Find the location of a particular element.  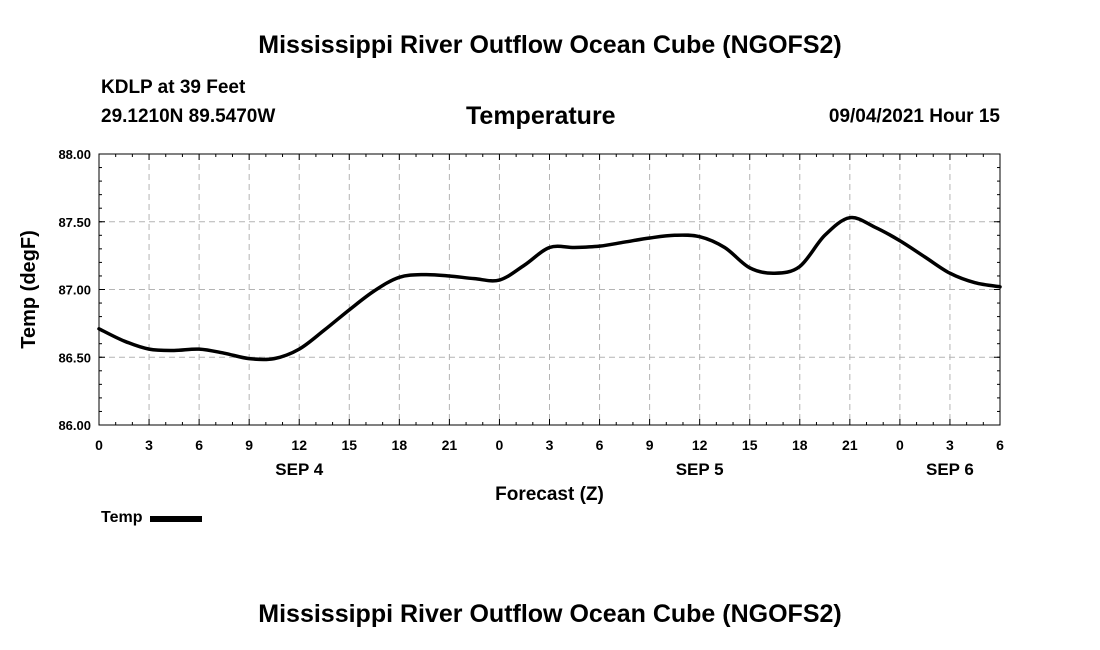

y-tick-label: 86.00 is located at coordinates (74, 425).